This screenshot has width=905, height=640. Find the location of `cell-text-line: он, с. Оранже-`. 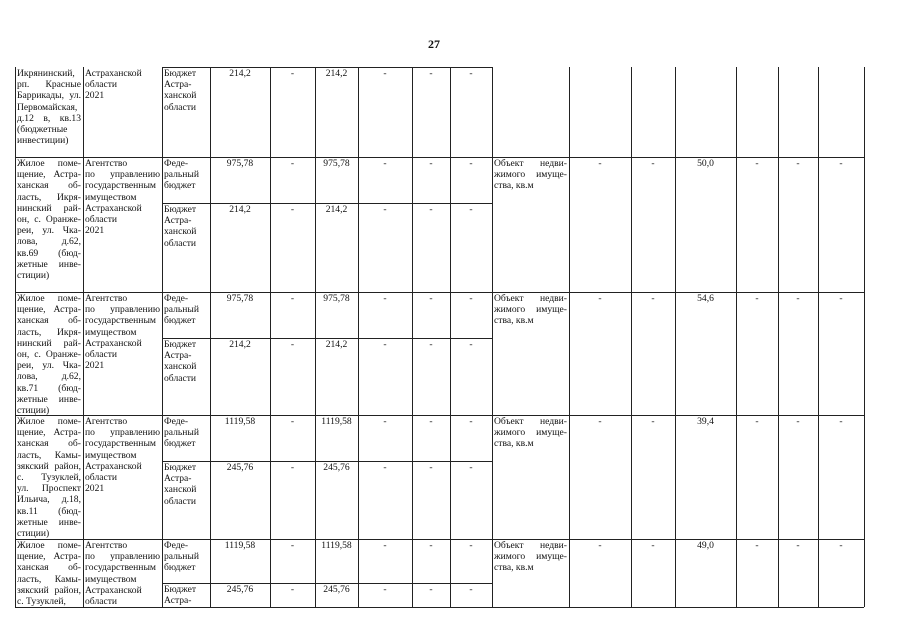

cell-text-line: он, с. Оранже- is located at coordinates (49, 220).